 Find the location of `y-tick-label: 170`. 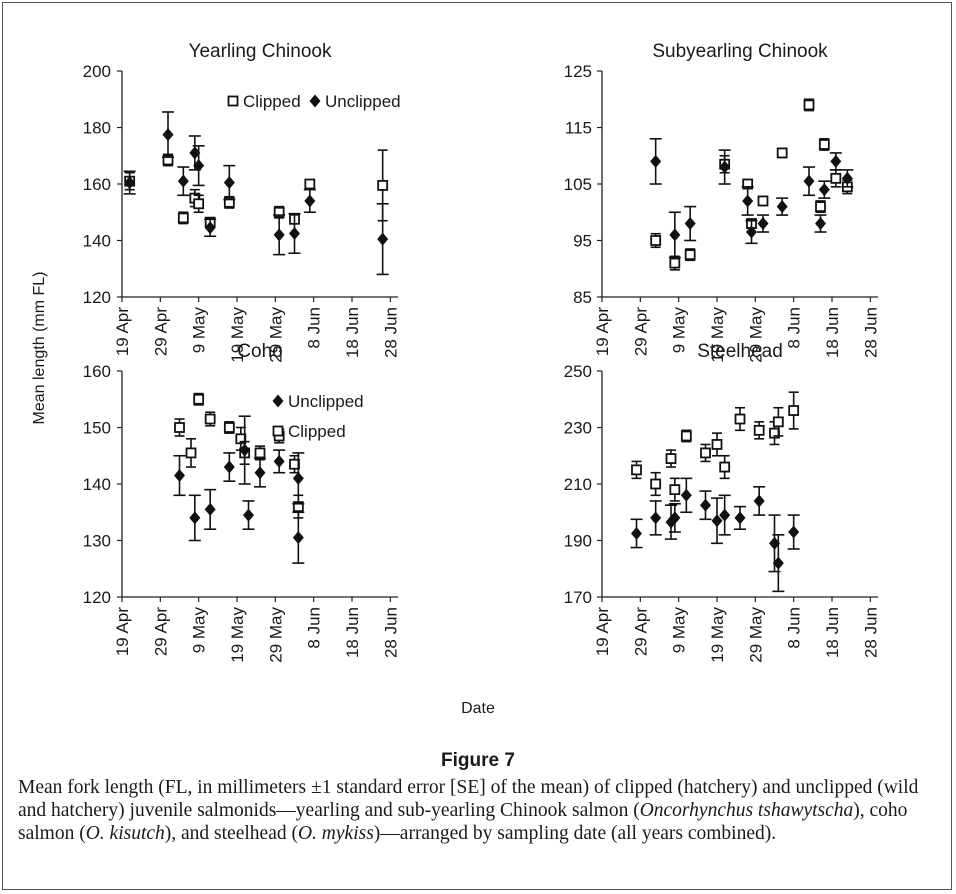

y-tick-label: 170 is located at coordinates (578, 597).